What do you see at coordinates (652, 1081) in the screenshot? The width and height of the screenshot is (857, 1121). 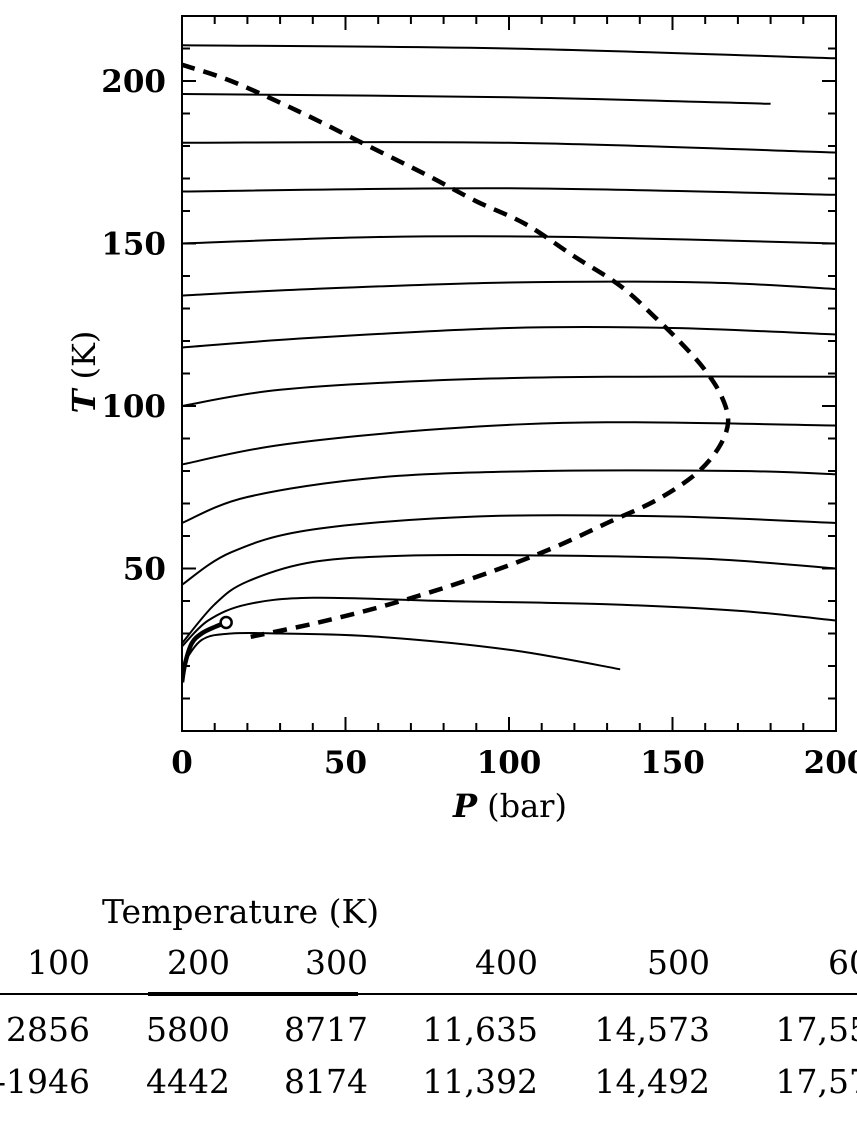 I see `table-cell: 14,492` at bounding box center [652, 1081].